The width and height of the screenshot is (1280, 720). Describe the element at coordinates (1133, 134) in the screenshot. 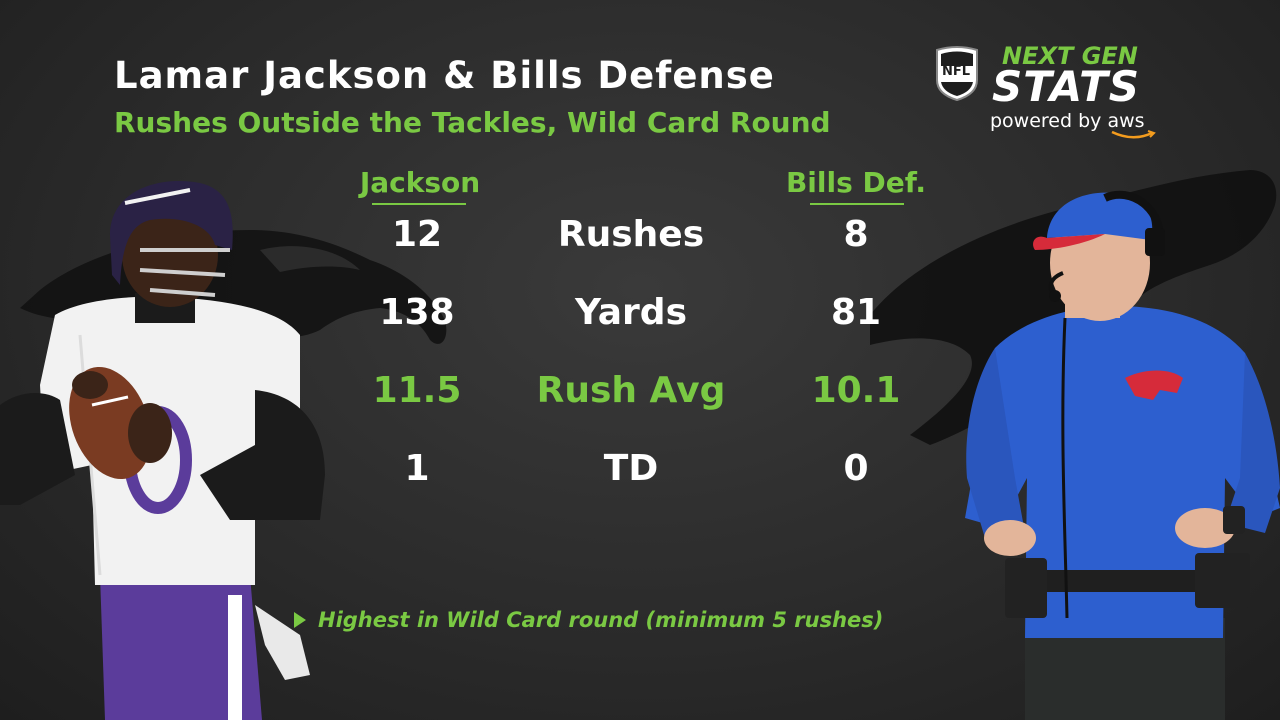

I see `aws-smile-icon` at that location.